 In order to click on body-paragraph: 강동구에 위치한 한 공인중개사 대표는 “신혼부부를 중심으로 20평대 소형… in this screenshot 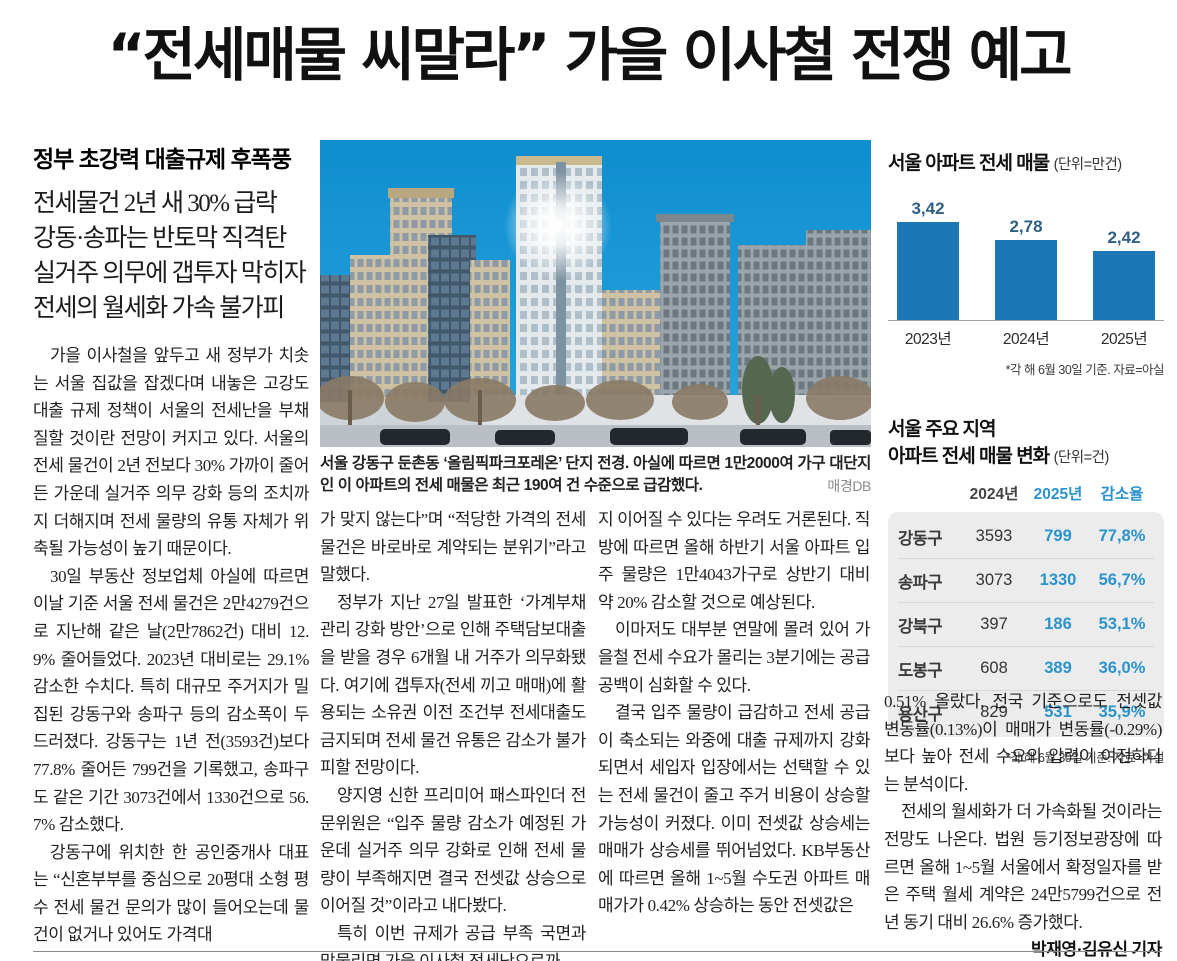, I will do `click(171, 893)`.